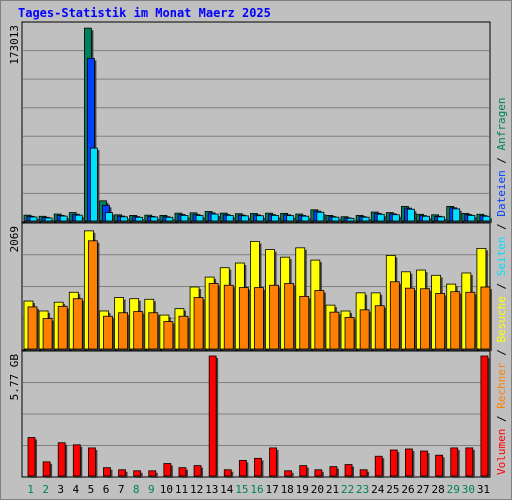 Image resolution: width=512 pixels, height=500 pixels. I want to click on sites-bar-day-14-body, so click(228, 317).